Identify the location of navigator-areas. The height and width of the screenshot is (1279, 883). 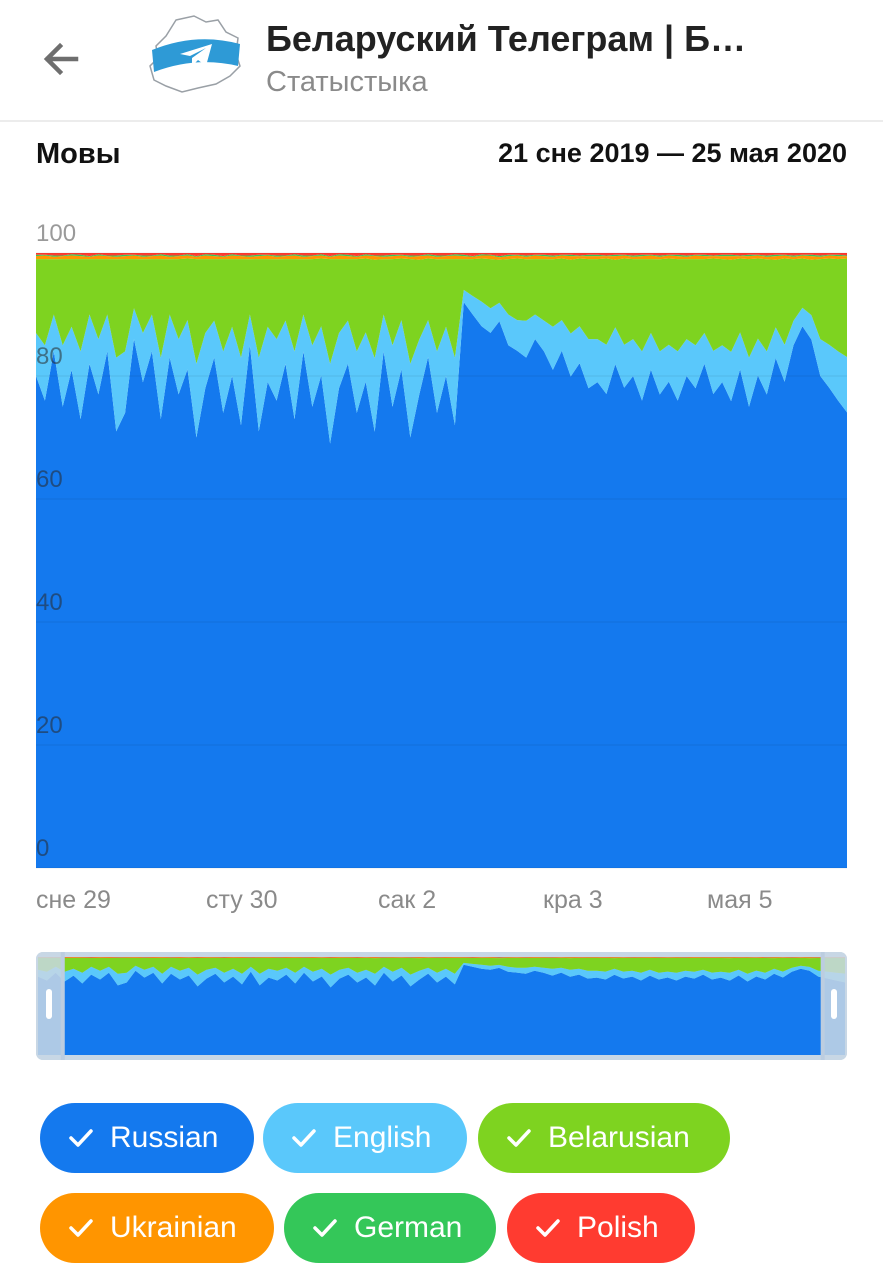
(441, 1006).